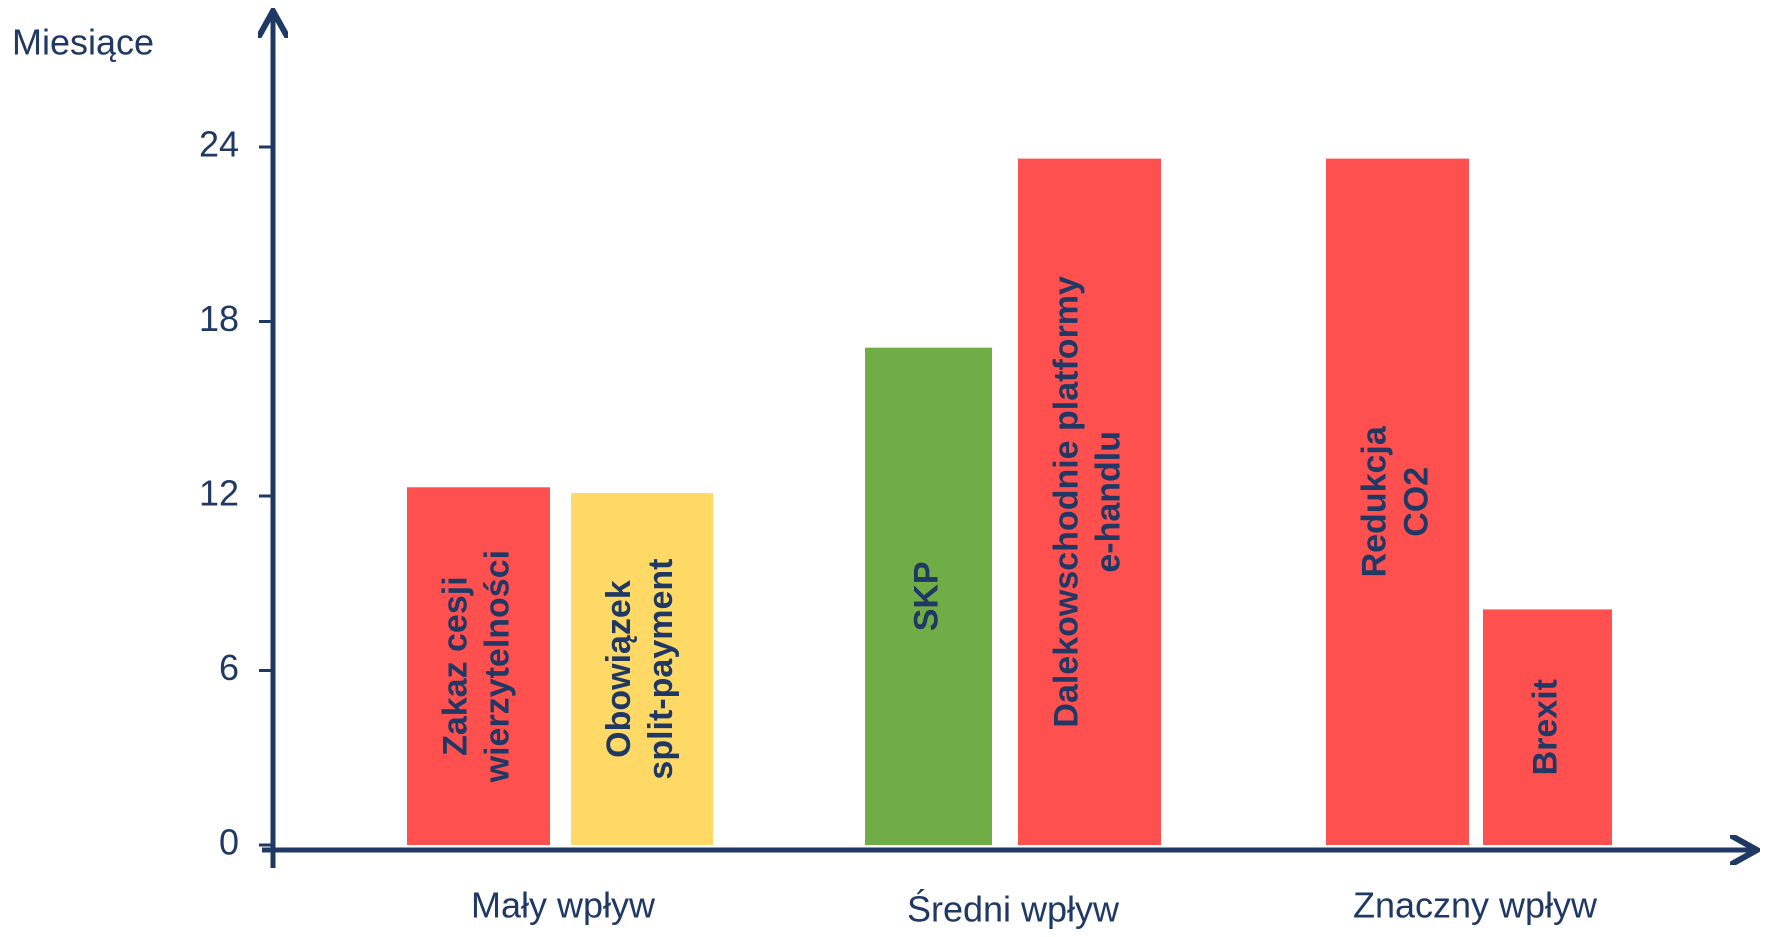 The image size is (1765, 937). Describe the element at coordinates (661, 669) in the screenshot. I see `bar-label: split-payment` at that location.